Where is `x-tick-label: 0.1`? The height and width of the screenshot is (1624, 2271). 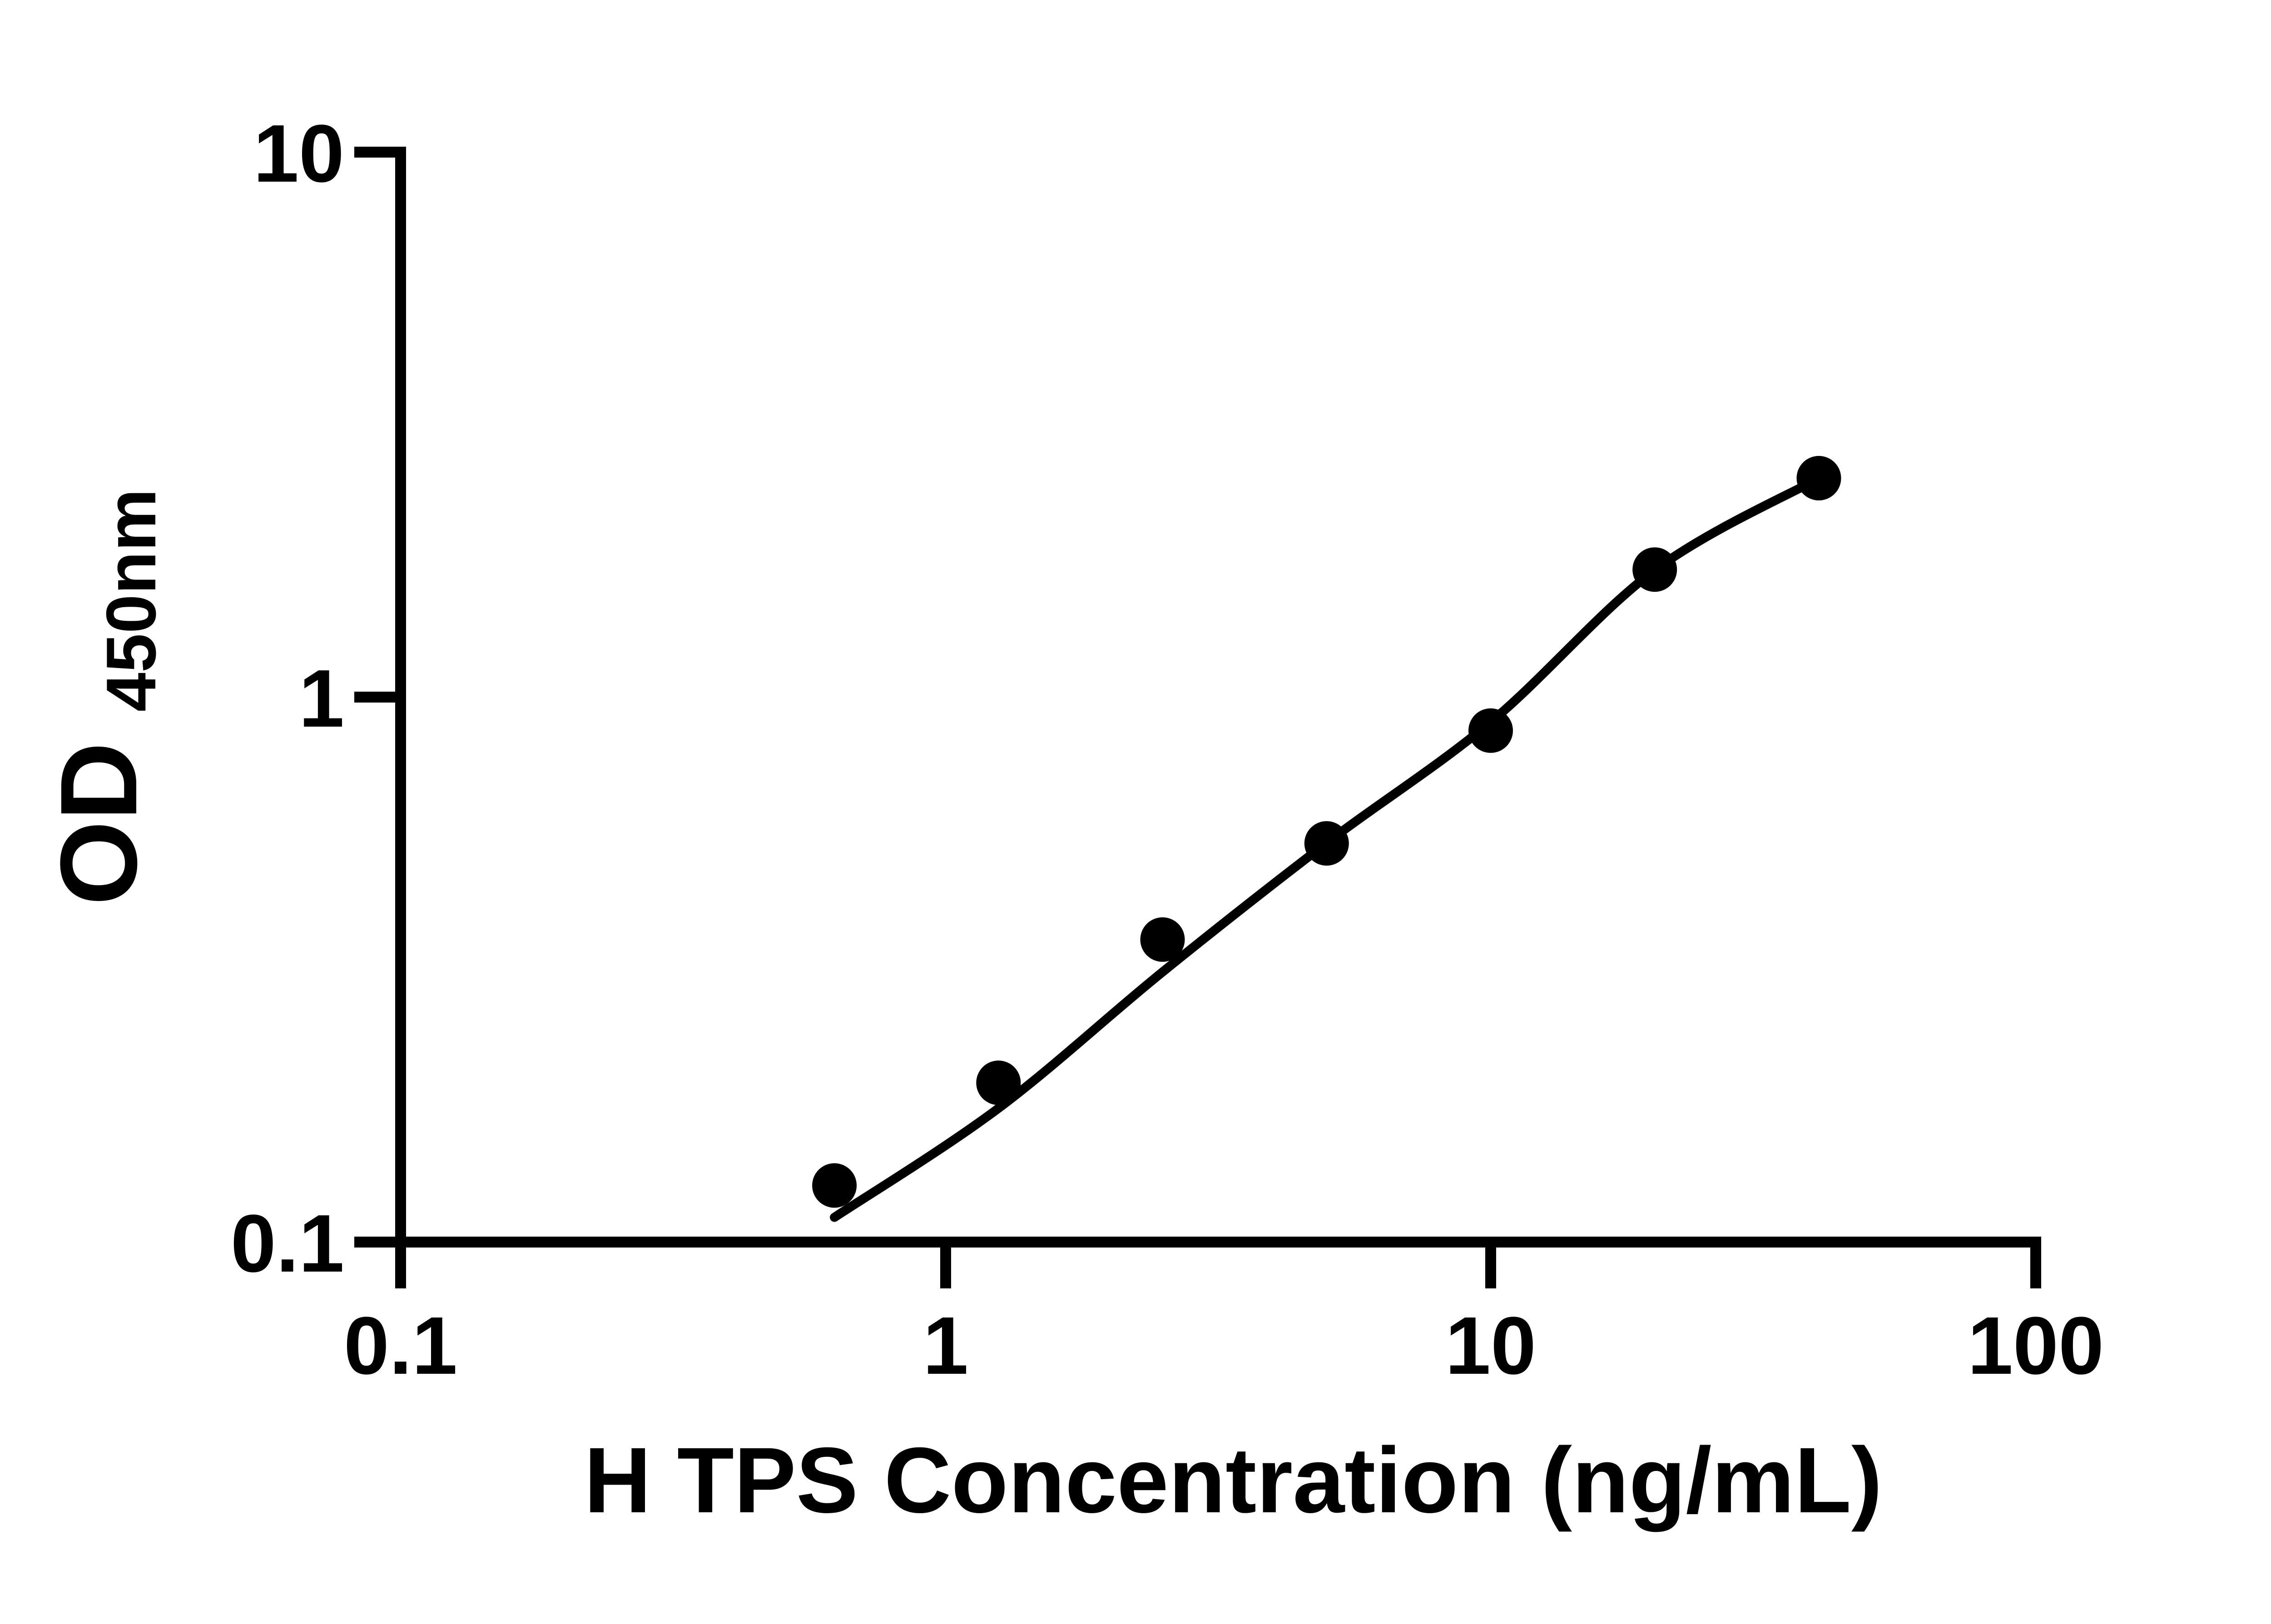 x-tick-label: 0.1 is located at coordinates (400, 1345).